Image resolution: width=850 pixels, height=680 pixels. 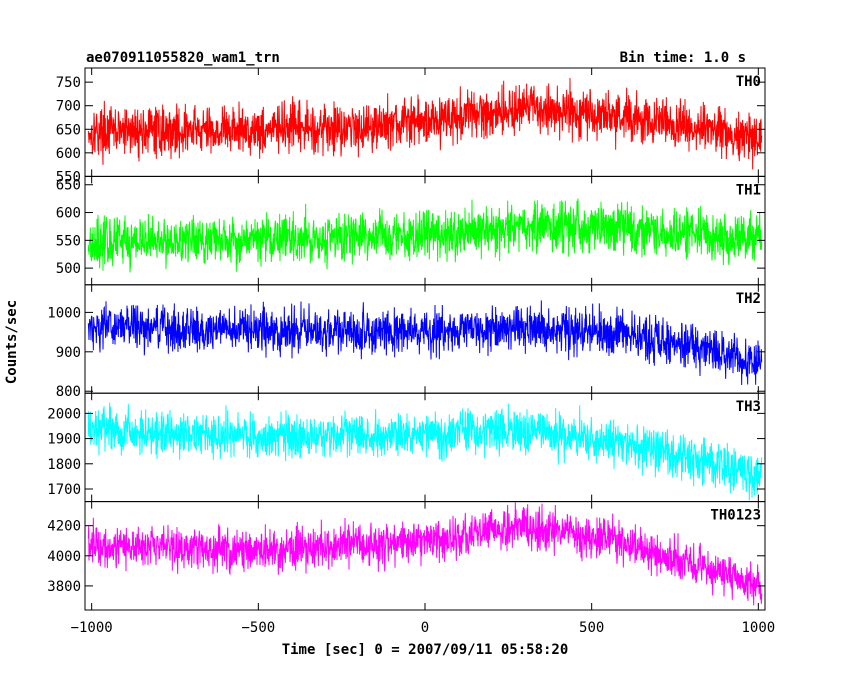 I want to click on x-tick-label: −500, so click(x=258, y=628).